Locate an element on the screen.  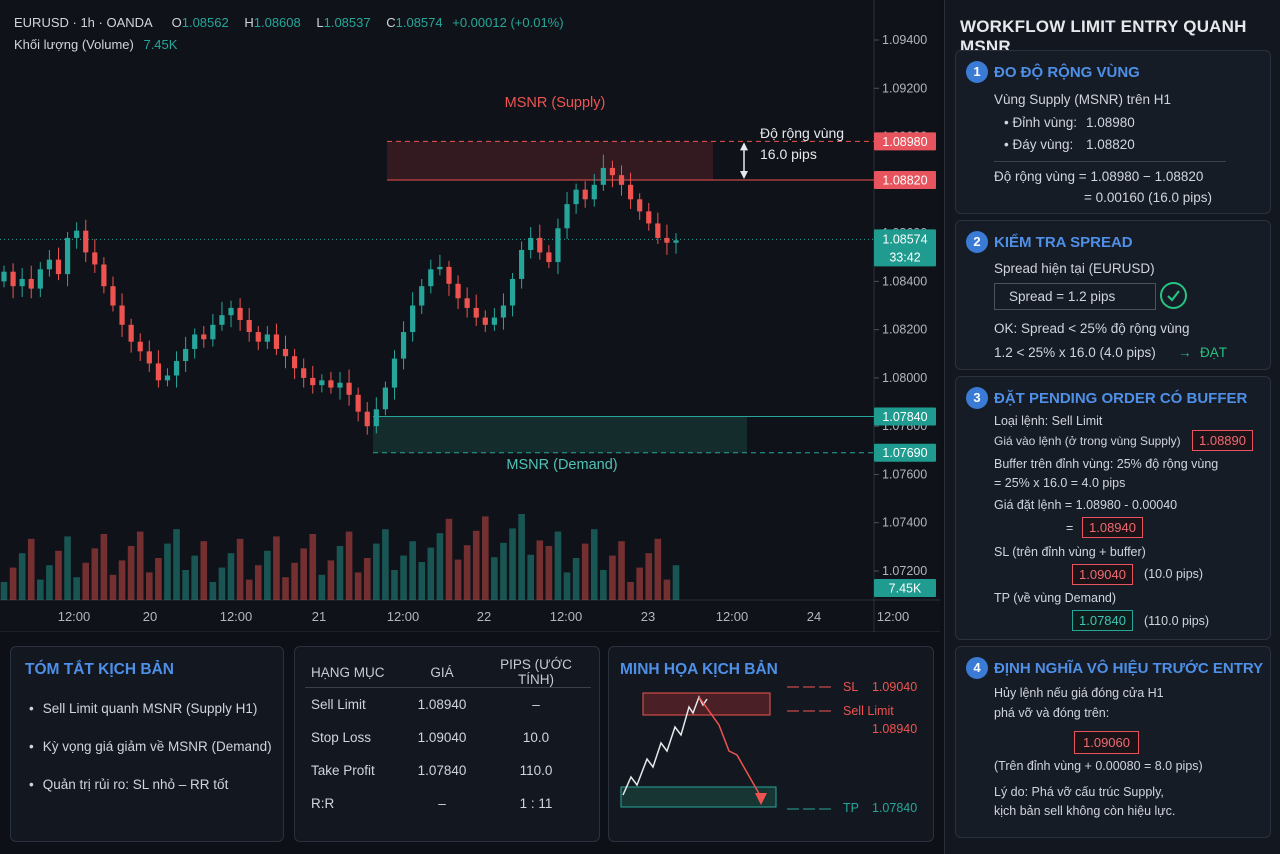
spread-ok-line: OK: Spread < 25% độ rộng vùng is located at coordinates (1092, 328).